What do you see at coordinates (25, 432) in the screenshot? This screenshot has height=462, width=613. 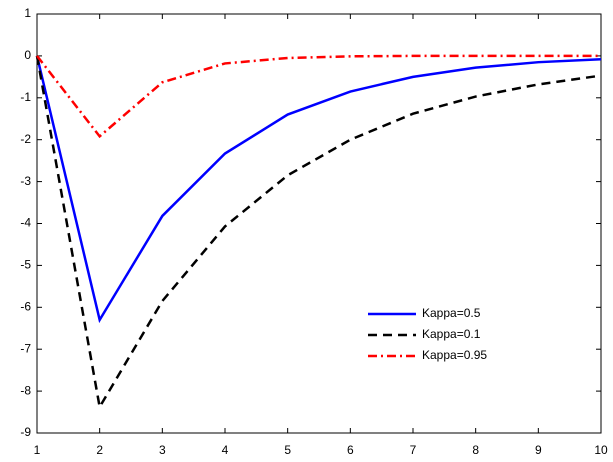 I see `y-tick-label: -9` at bounding box center [25, 432].